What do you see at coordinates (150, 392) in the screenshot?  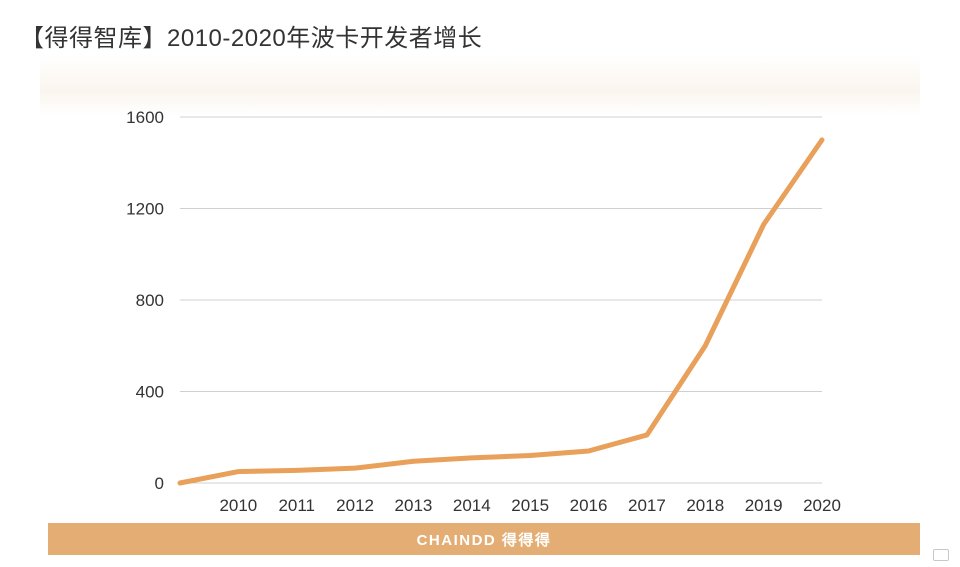 I see `y-tick-label: 400` at bounding box center [150, 392].